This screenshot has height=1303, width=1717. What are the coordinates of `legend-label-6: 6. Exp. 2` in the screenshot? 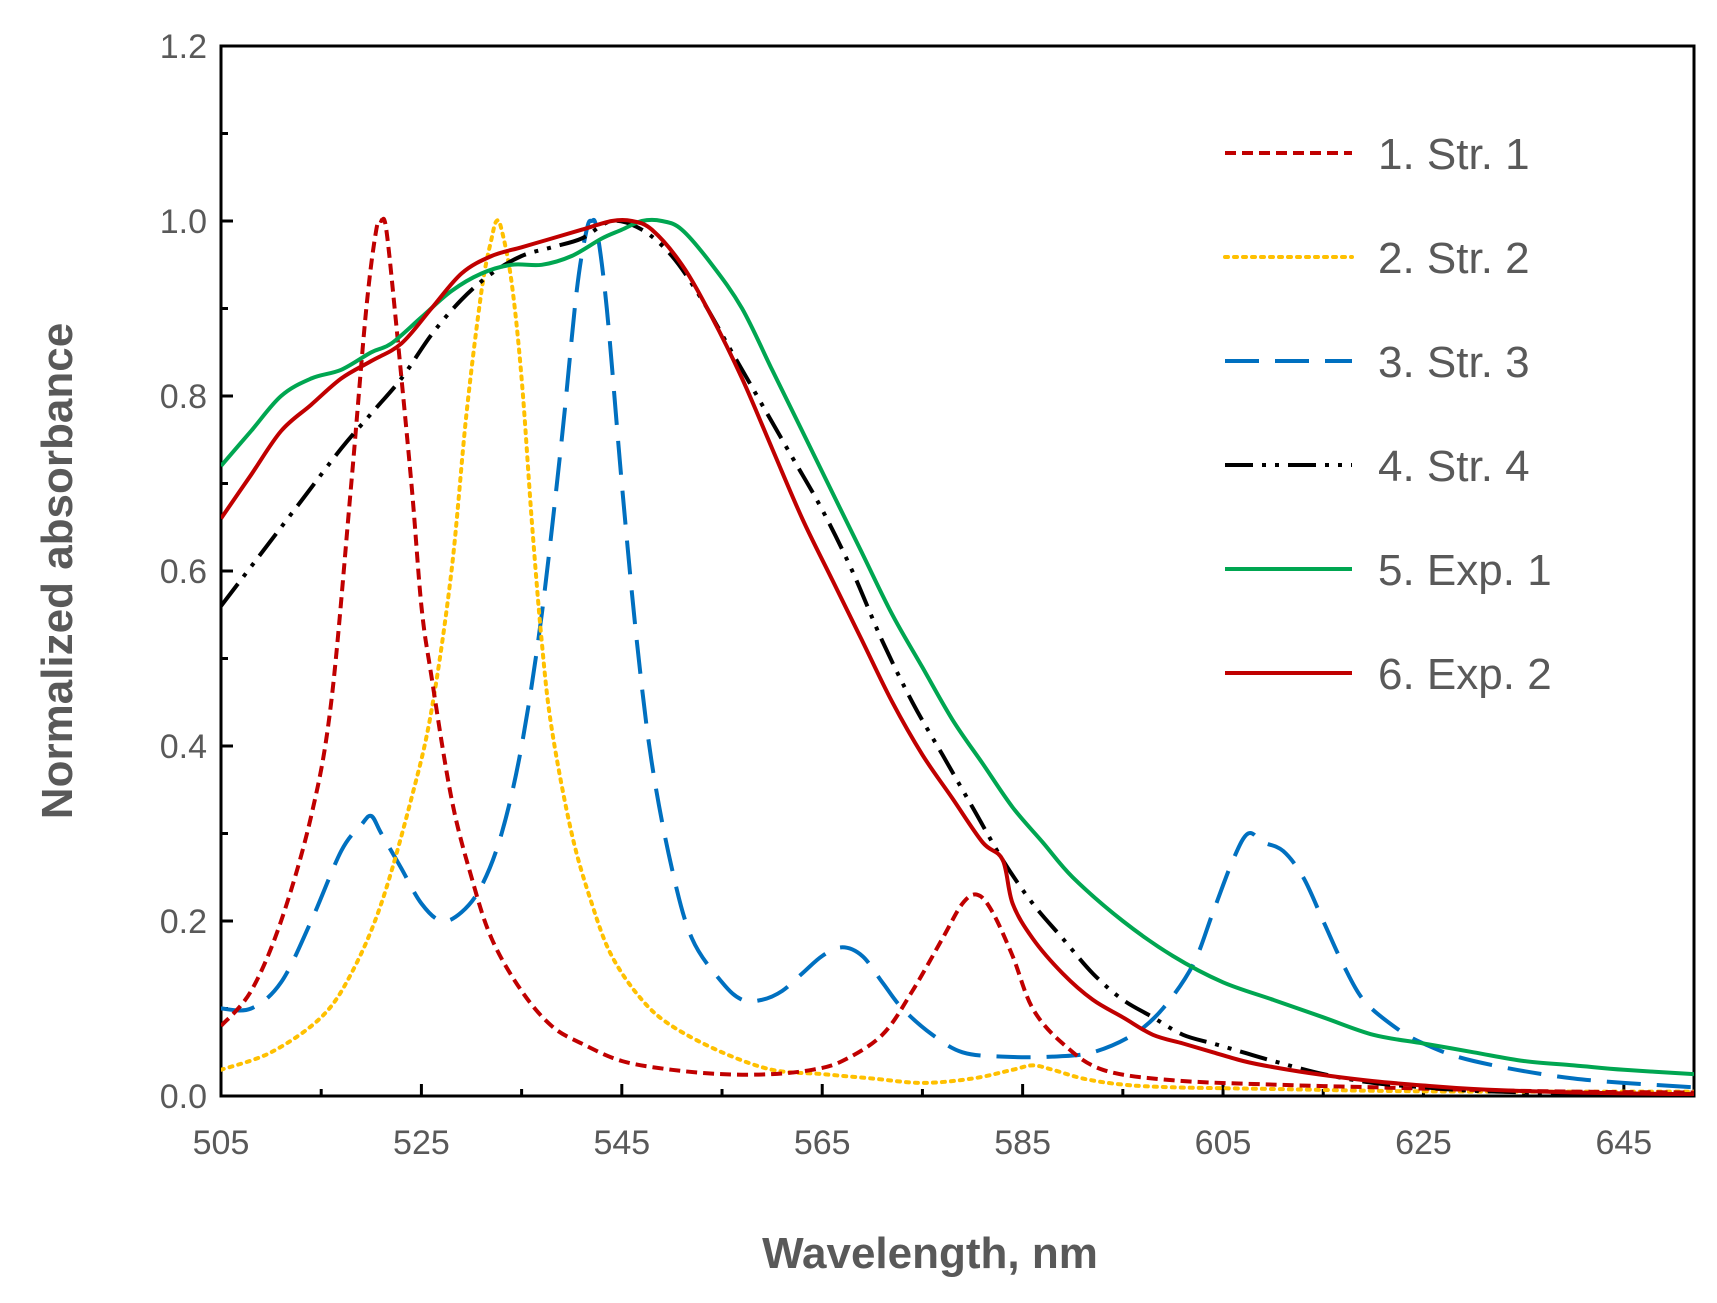 It's located at (1465, 674).